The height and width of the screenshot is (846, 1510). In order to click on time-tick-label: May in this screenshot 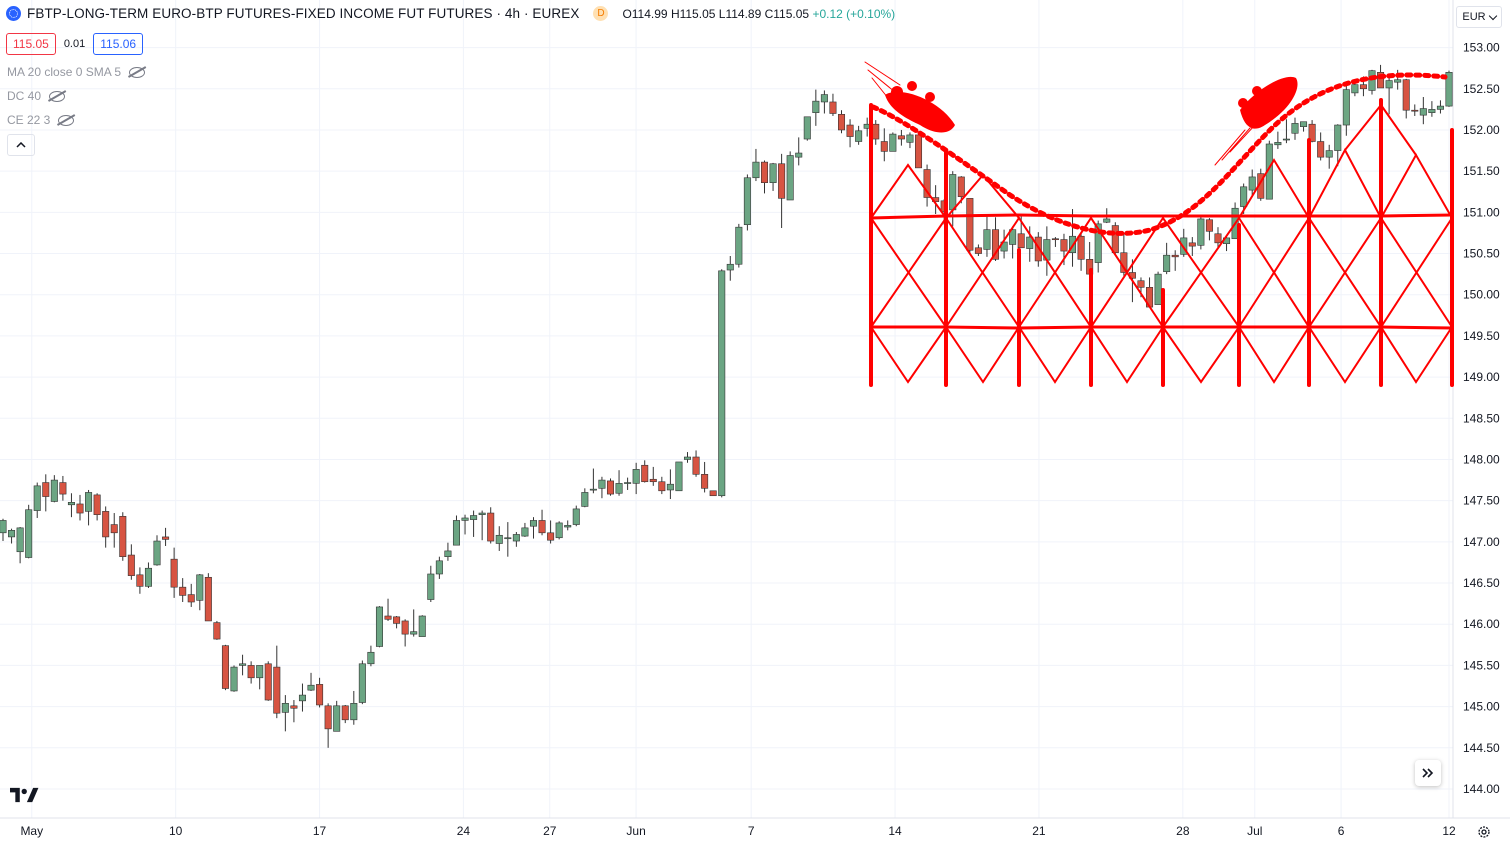, I will do `click(31, 831)`.